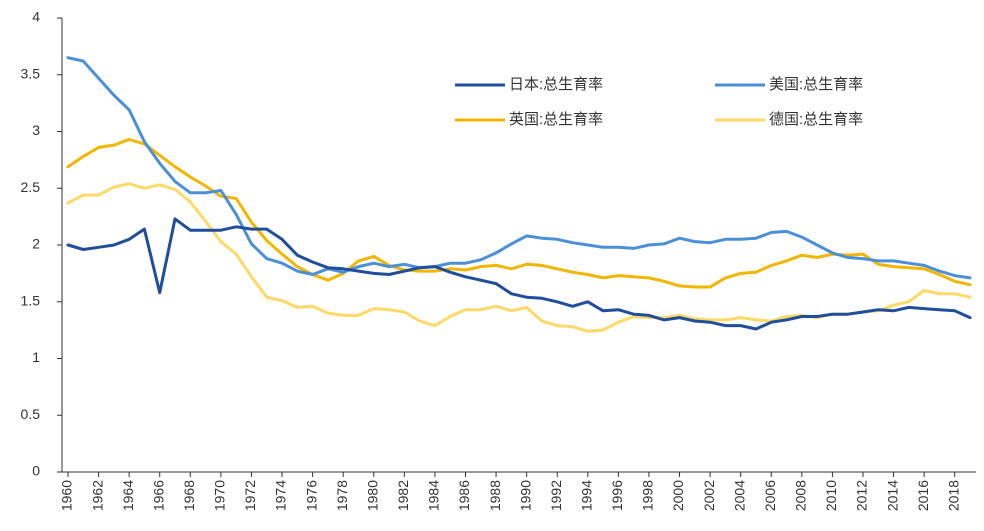 This screenshot has height=531, width=984. What do you see at coordinates (892, 495) in the screenshot?
I see `x-tick-label: 2014` at bounding box center [892, 495].